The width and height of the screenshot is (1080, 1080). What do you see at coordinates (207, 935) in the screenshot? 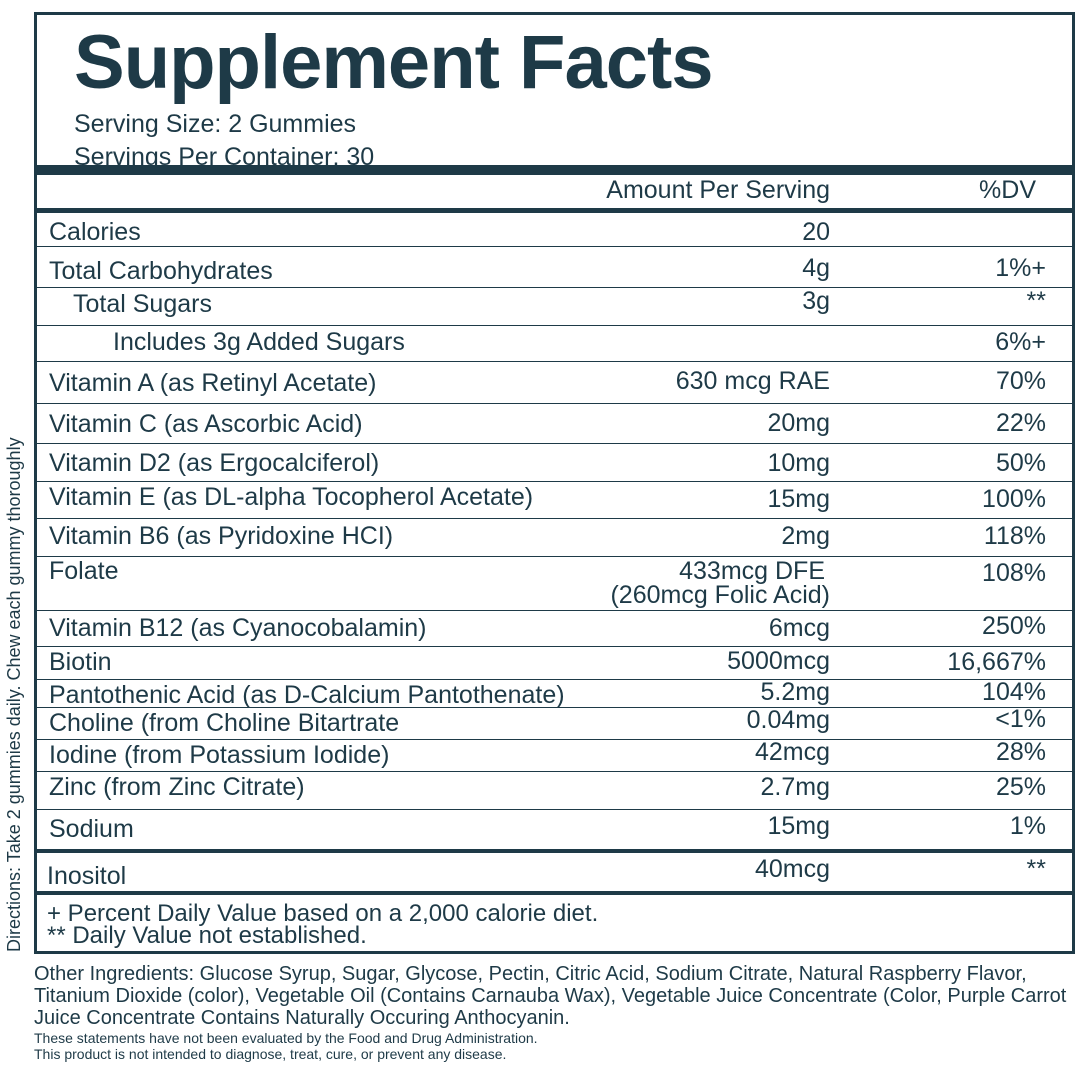
I see `footnote-not-established: ** Daily Value not established.` at bounding box center [207, 935].